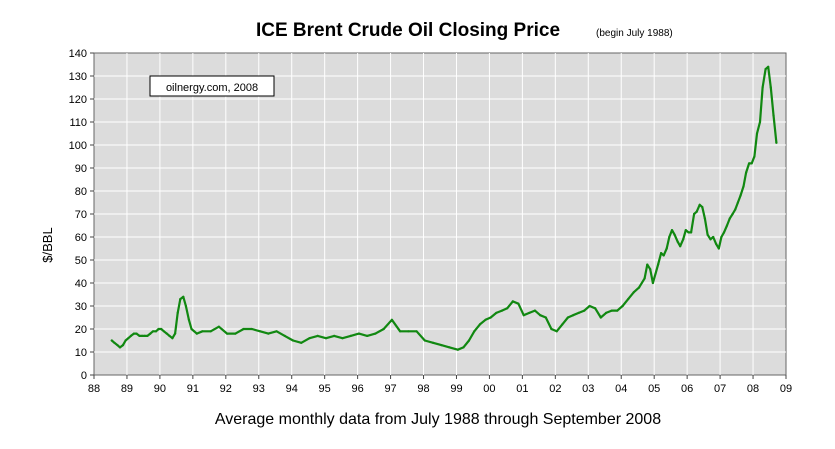 This screenshot has width=835, height=449. Describe the element at coordinates (81, 353) in the screenshot. I see `y-tick-label: 10` at that location.